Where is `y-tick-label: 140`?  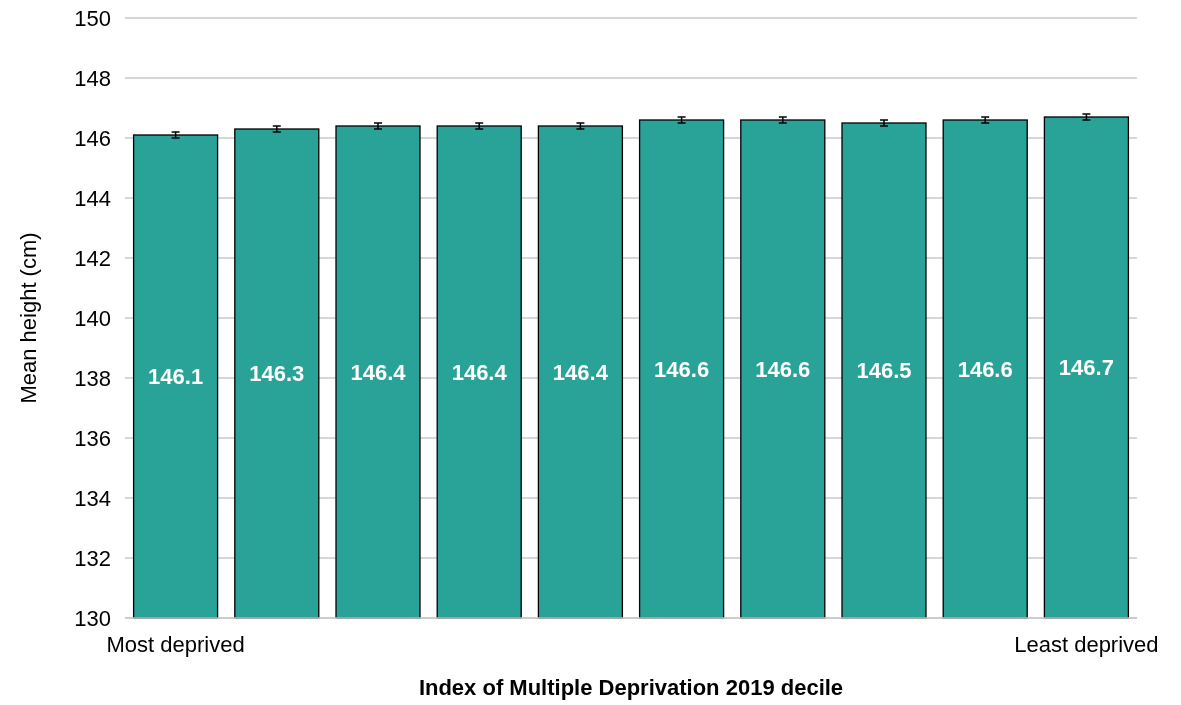
y-tick-label: 140 is located at coordinates (92, 318).